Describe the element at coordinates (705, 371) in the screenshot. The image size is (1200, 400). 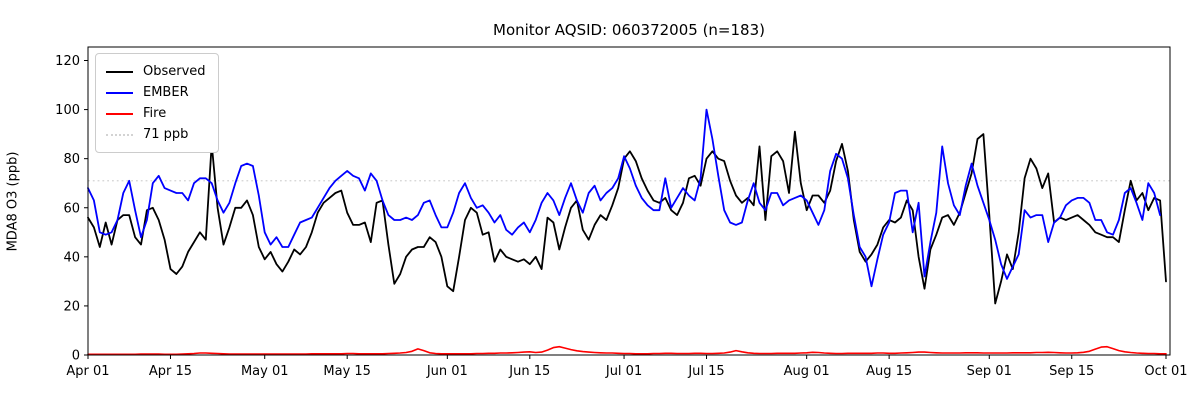
I see `x-tick-label: Jul 15` at that location.